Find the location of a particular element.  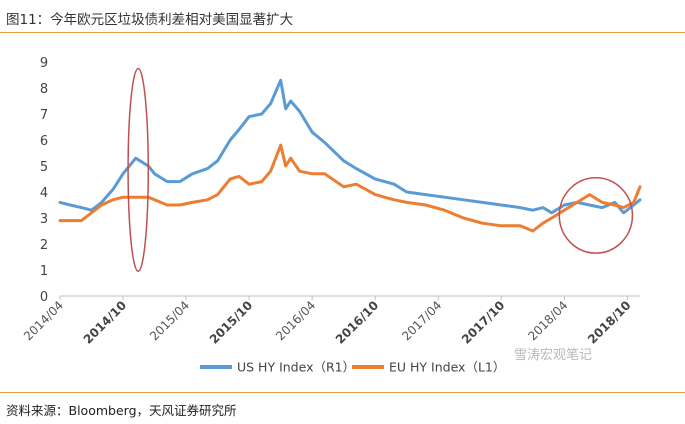

watermark: 雪涛宏观笔记 is located at coordinates (553, 355).